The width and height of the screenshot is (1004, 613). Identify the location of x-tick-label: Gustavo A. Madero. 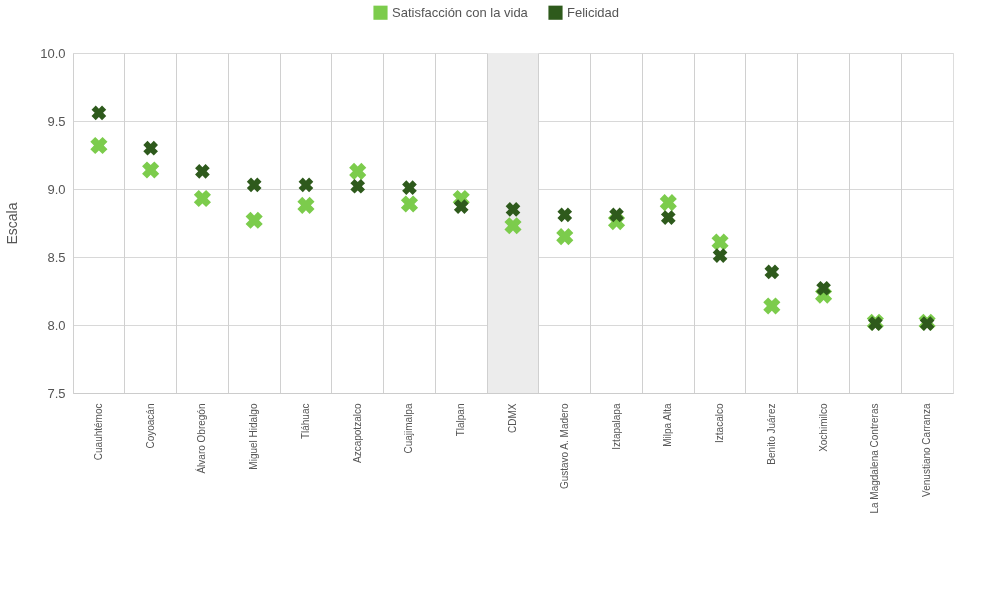
(564, 446).